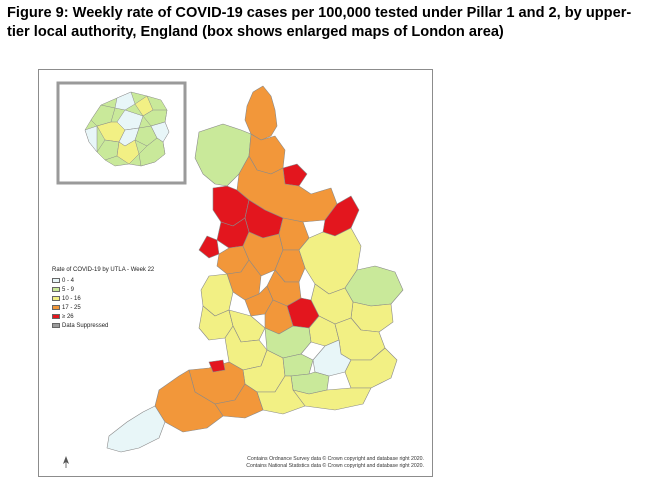  Describe the element at coordinates (85, 325) in the screenshot. I see `legend-label: Data Suppressed` at that location.